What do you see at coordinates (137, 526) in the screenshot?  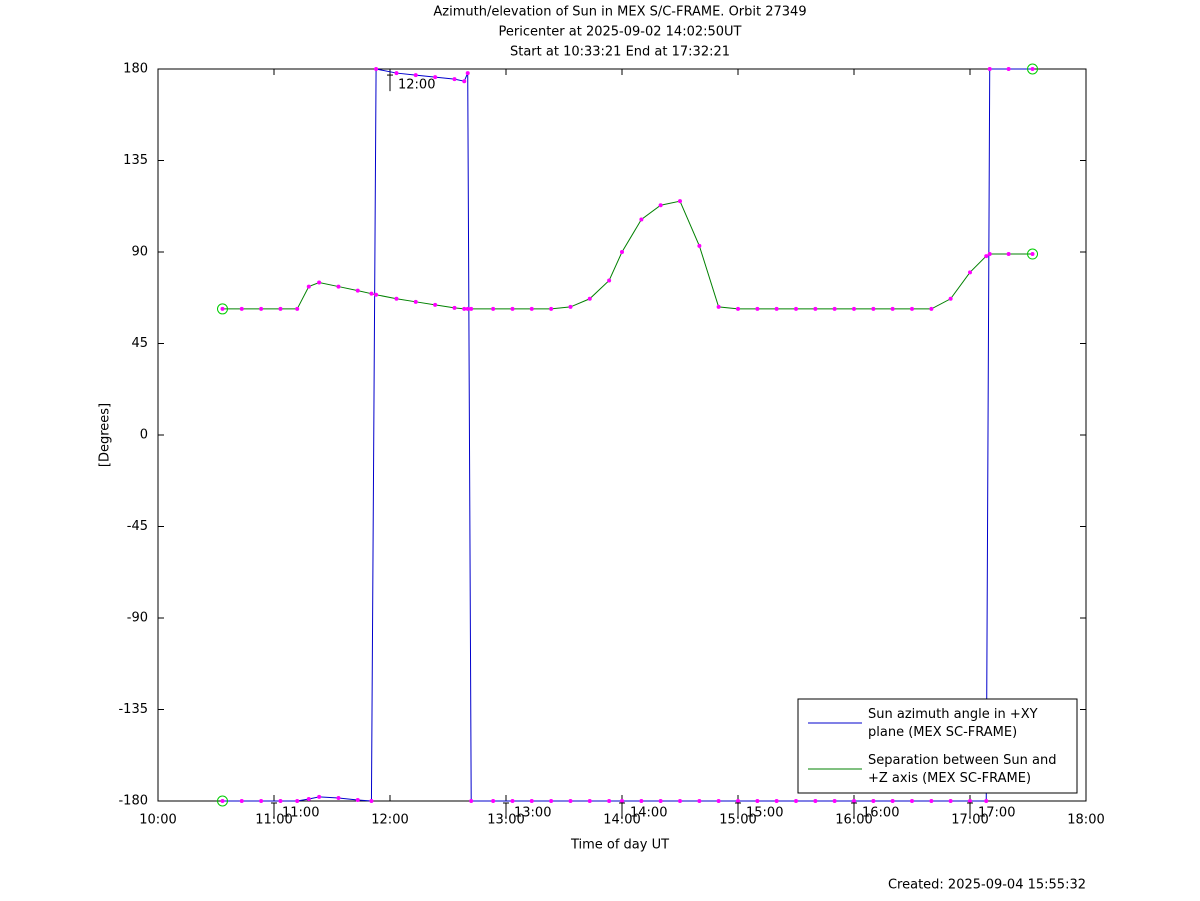 I see `y-tick-label: -45` at bounding box center [137, 526].